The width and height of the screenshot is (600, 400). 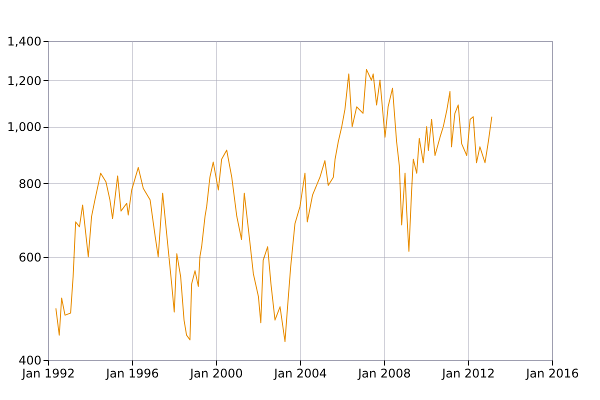 What do you see at coordinates (132, 373) in the screenshot?
I see `x-tick-label: Jan 1996` at bounding box center [132, 373].